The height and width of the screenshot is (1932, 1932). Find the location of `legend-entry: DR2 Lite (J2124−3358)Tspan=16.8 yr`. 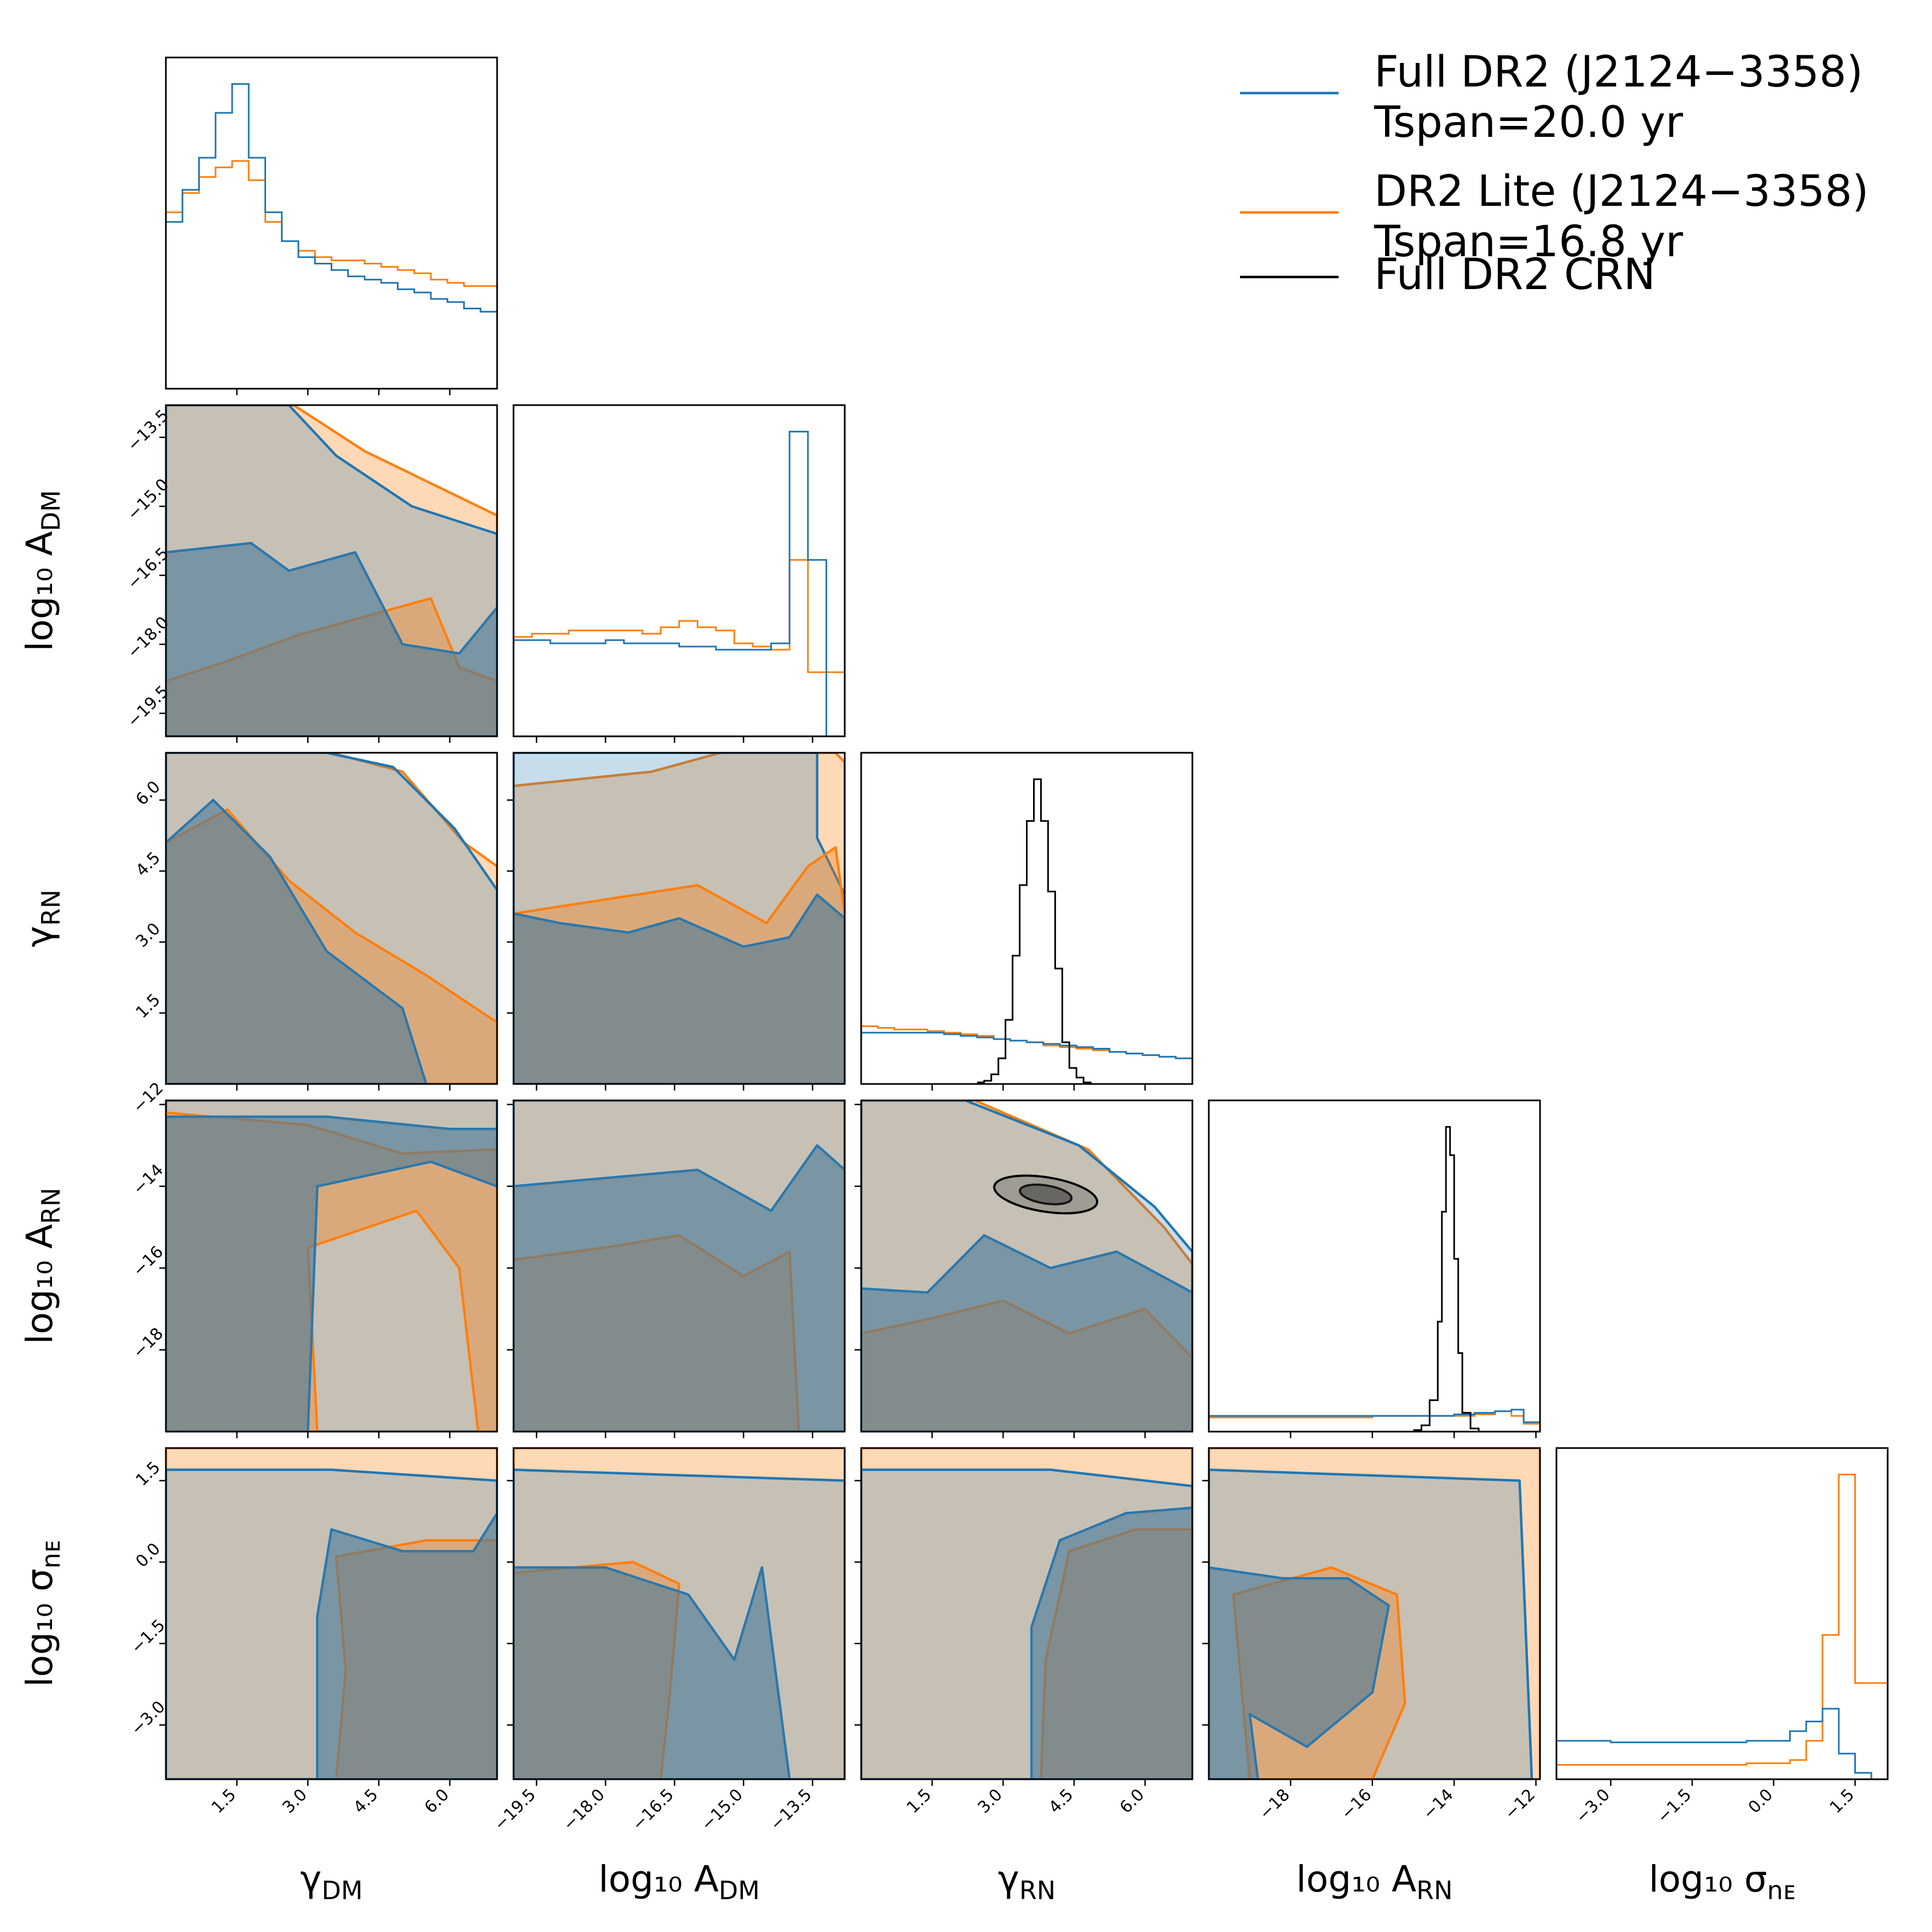

legend-entry: DR2 Lite (J2124−3358)Tspan=16.8 yr is located at coordinates (1554, 217).